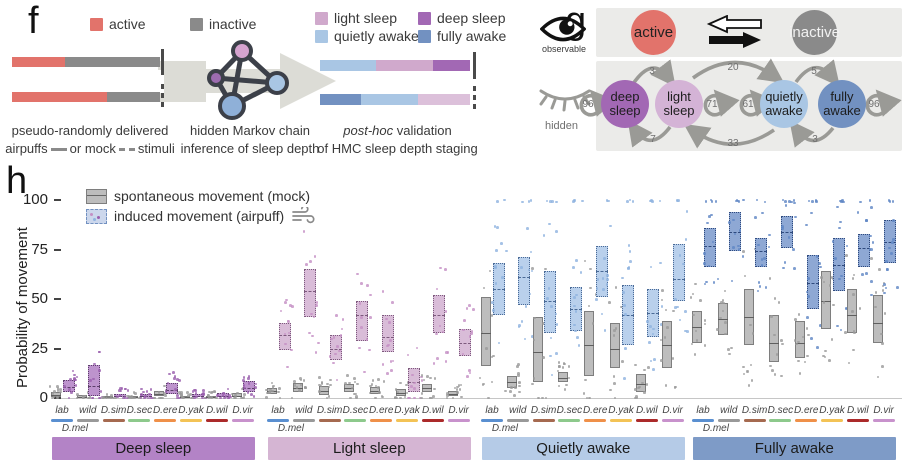  Describe the element at coordinates (589, 343) in the screenshot. I see `mock-box` at that location.